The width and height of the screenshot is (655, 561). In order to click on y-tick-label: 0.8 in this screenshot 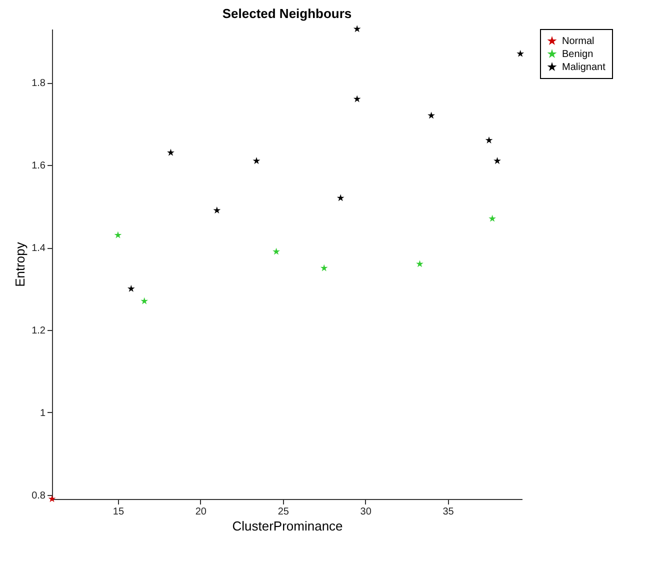, I will do `click(39, 496)`.